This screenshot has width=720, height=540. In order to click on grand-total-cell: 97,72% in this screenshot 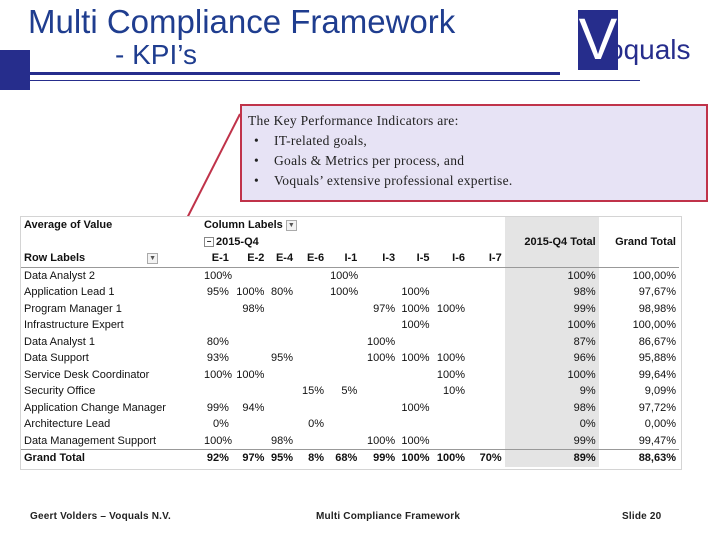, I will do `click(657, 407)`.